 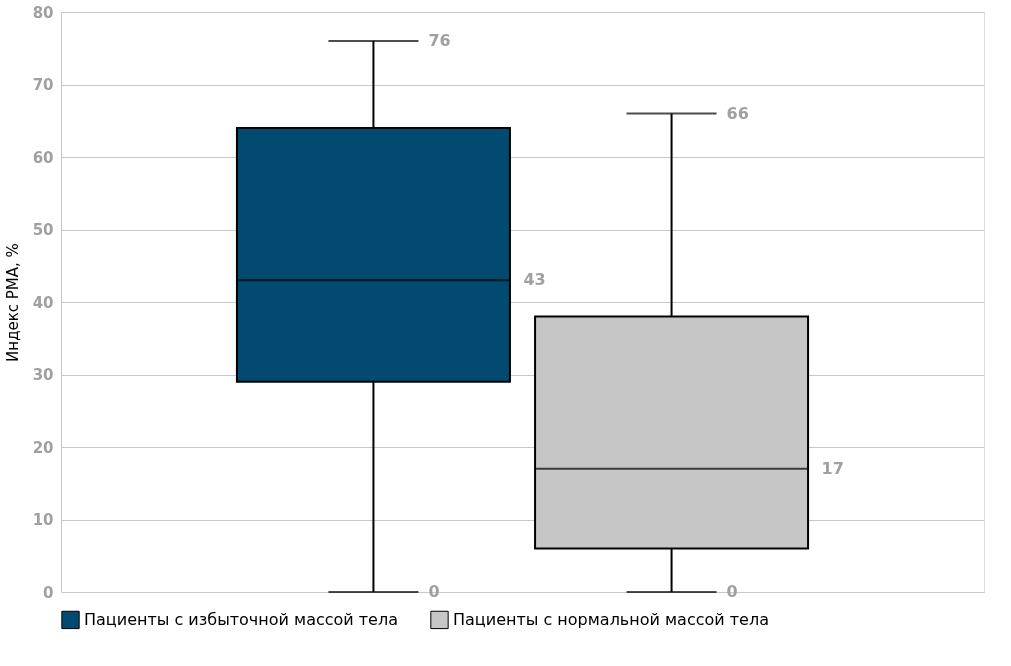 What do you see at coordinates (43, 375) in the screenshot?
I see `y-tick-label: 30` at bounding box center [43, 375].